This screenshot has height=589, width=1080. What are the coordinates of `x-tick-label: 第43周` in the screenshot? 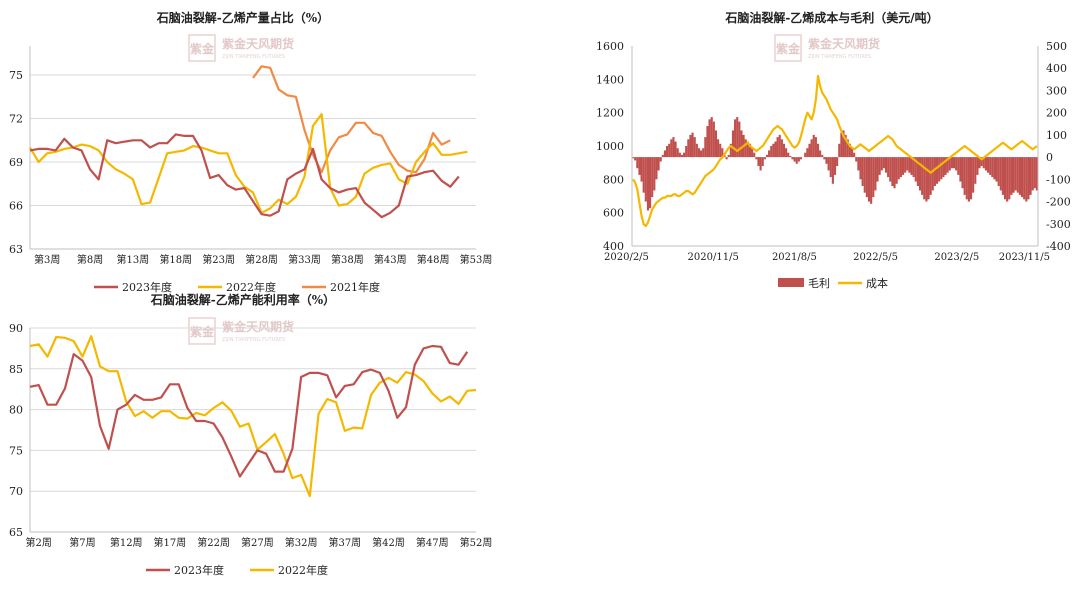 It's located at (390, 259).